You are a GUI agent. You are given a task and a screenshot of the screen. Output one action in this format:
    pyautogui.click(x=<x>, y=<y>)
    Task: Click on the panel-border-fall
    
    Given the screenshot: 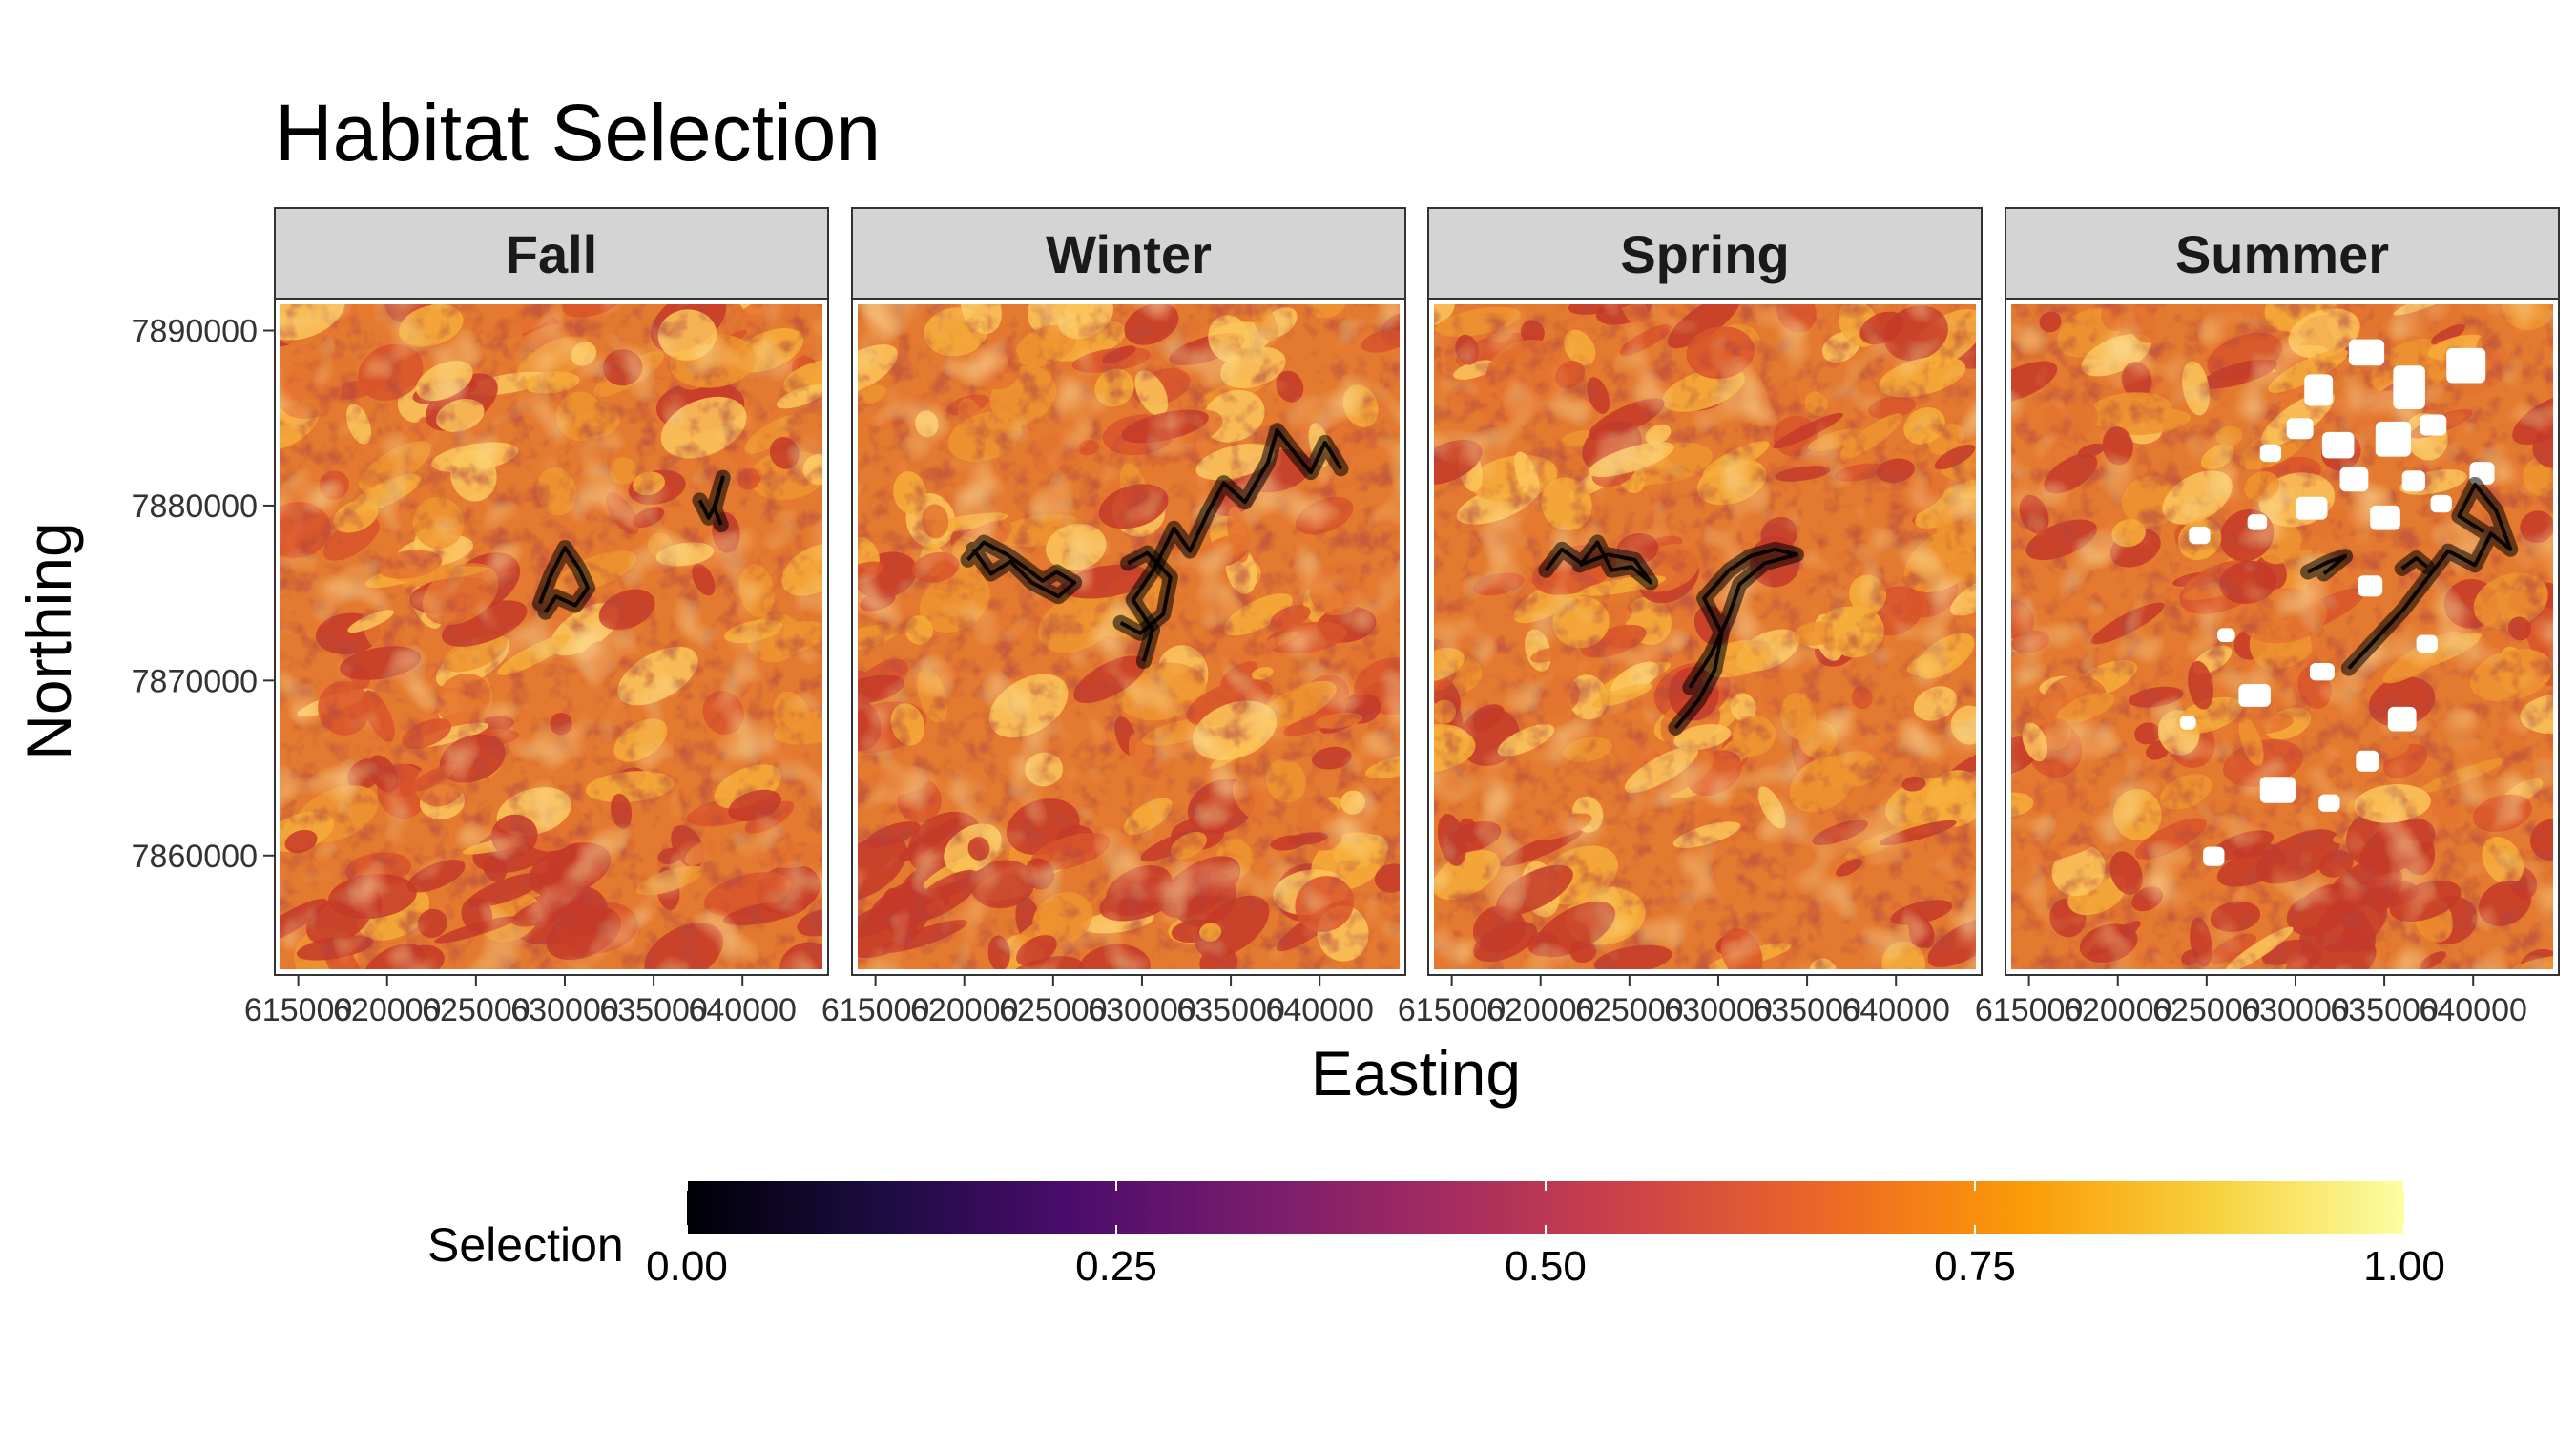 What is the action you would take?
    pyautogui.click(x=551, y=637)
    